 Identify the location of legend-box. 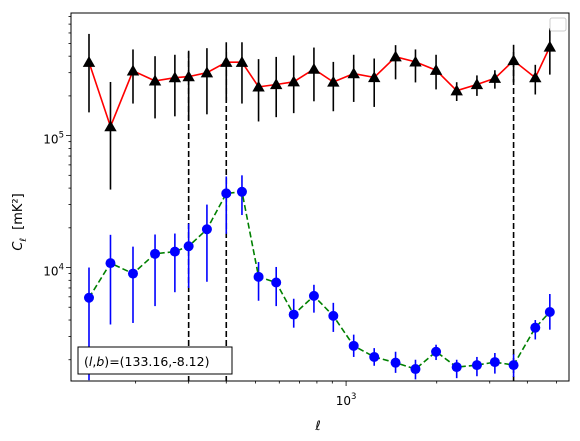
(558, 24).